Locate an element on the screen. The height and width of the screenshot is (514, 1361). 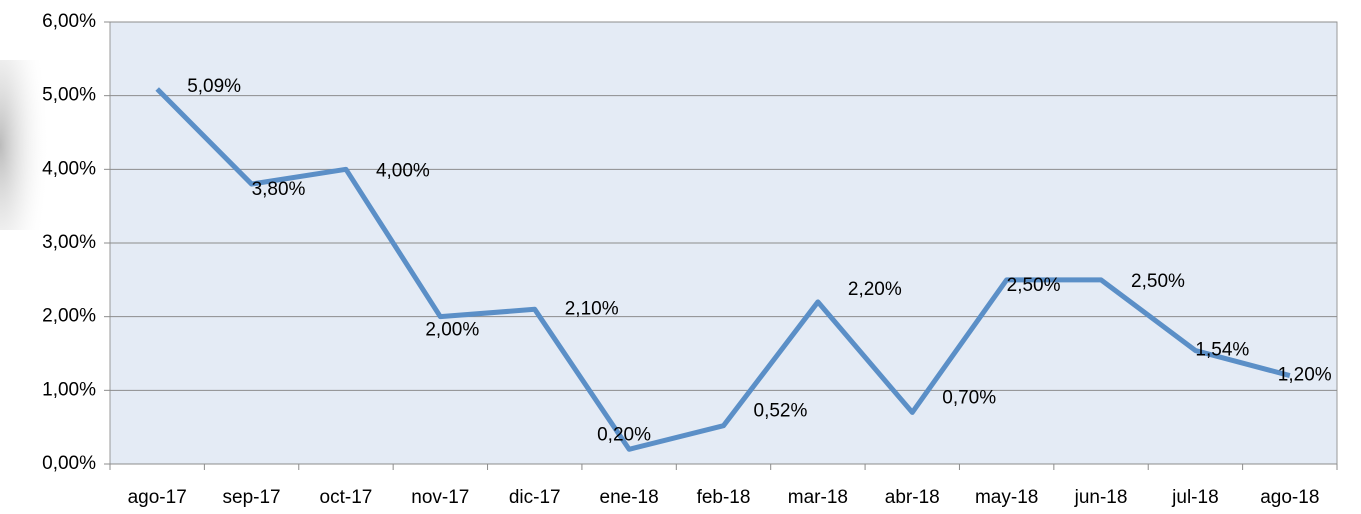
y-tick-label: 1,00% is located at coordinates (69, 389).